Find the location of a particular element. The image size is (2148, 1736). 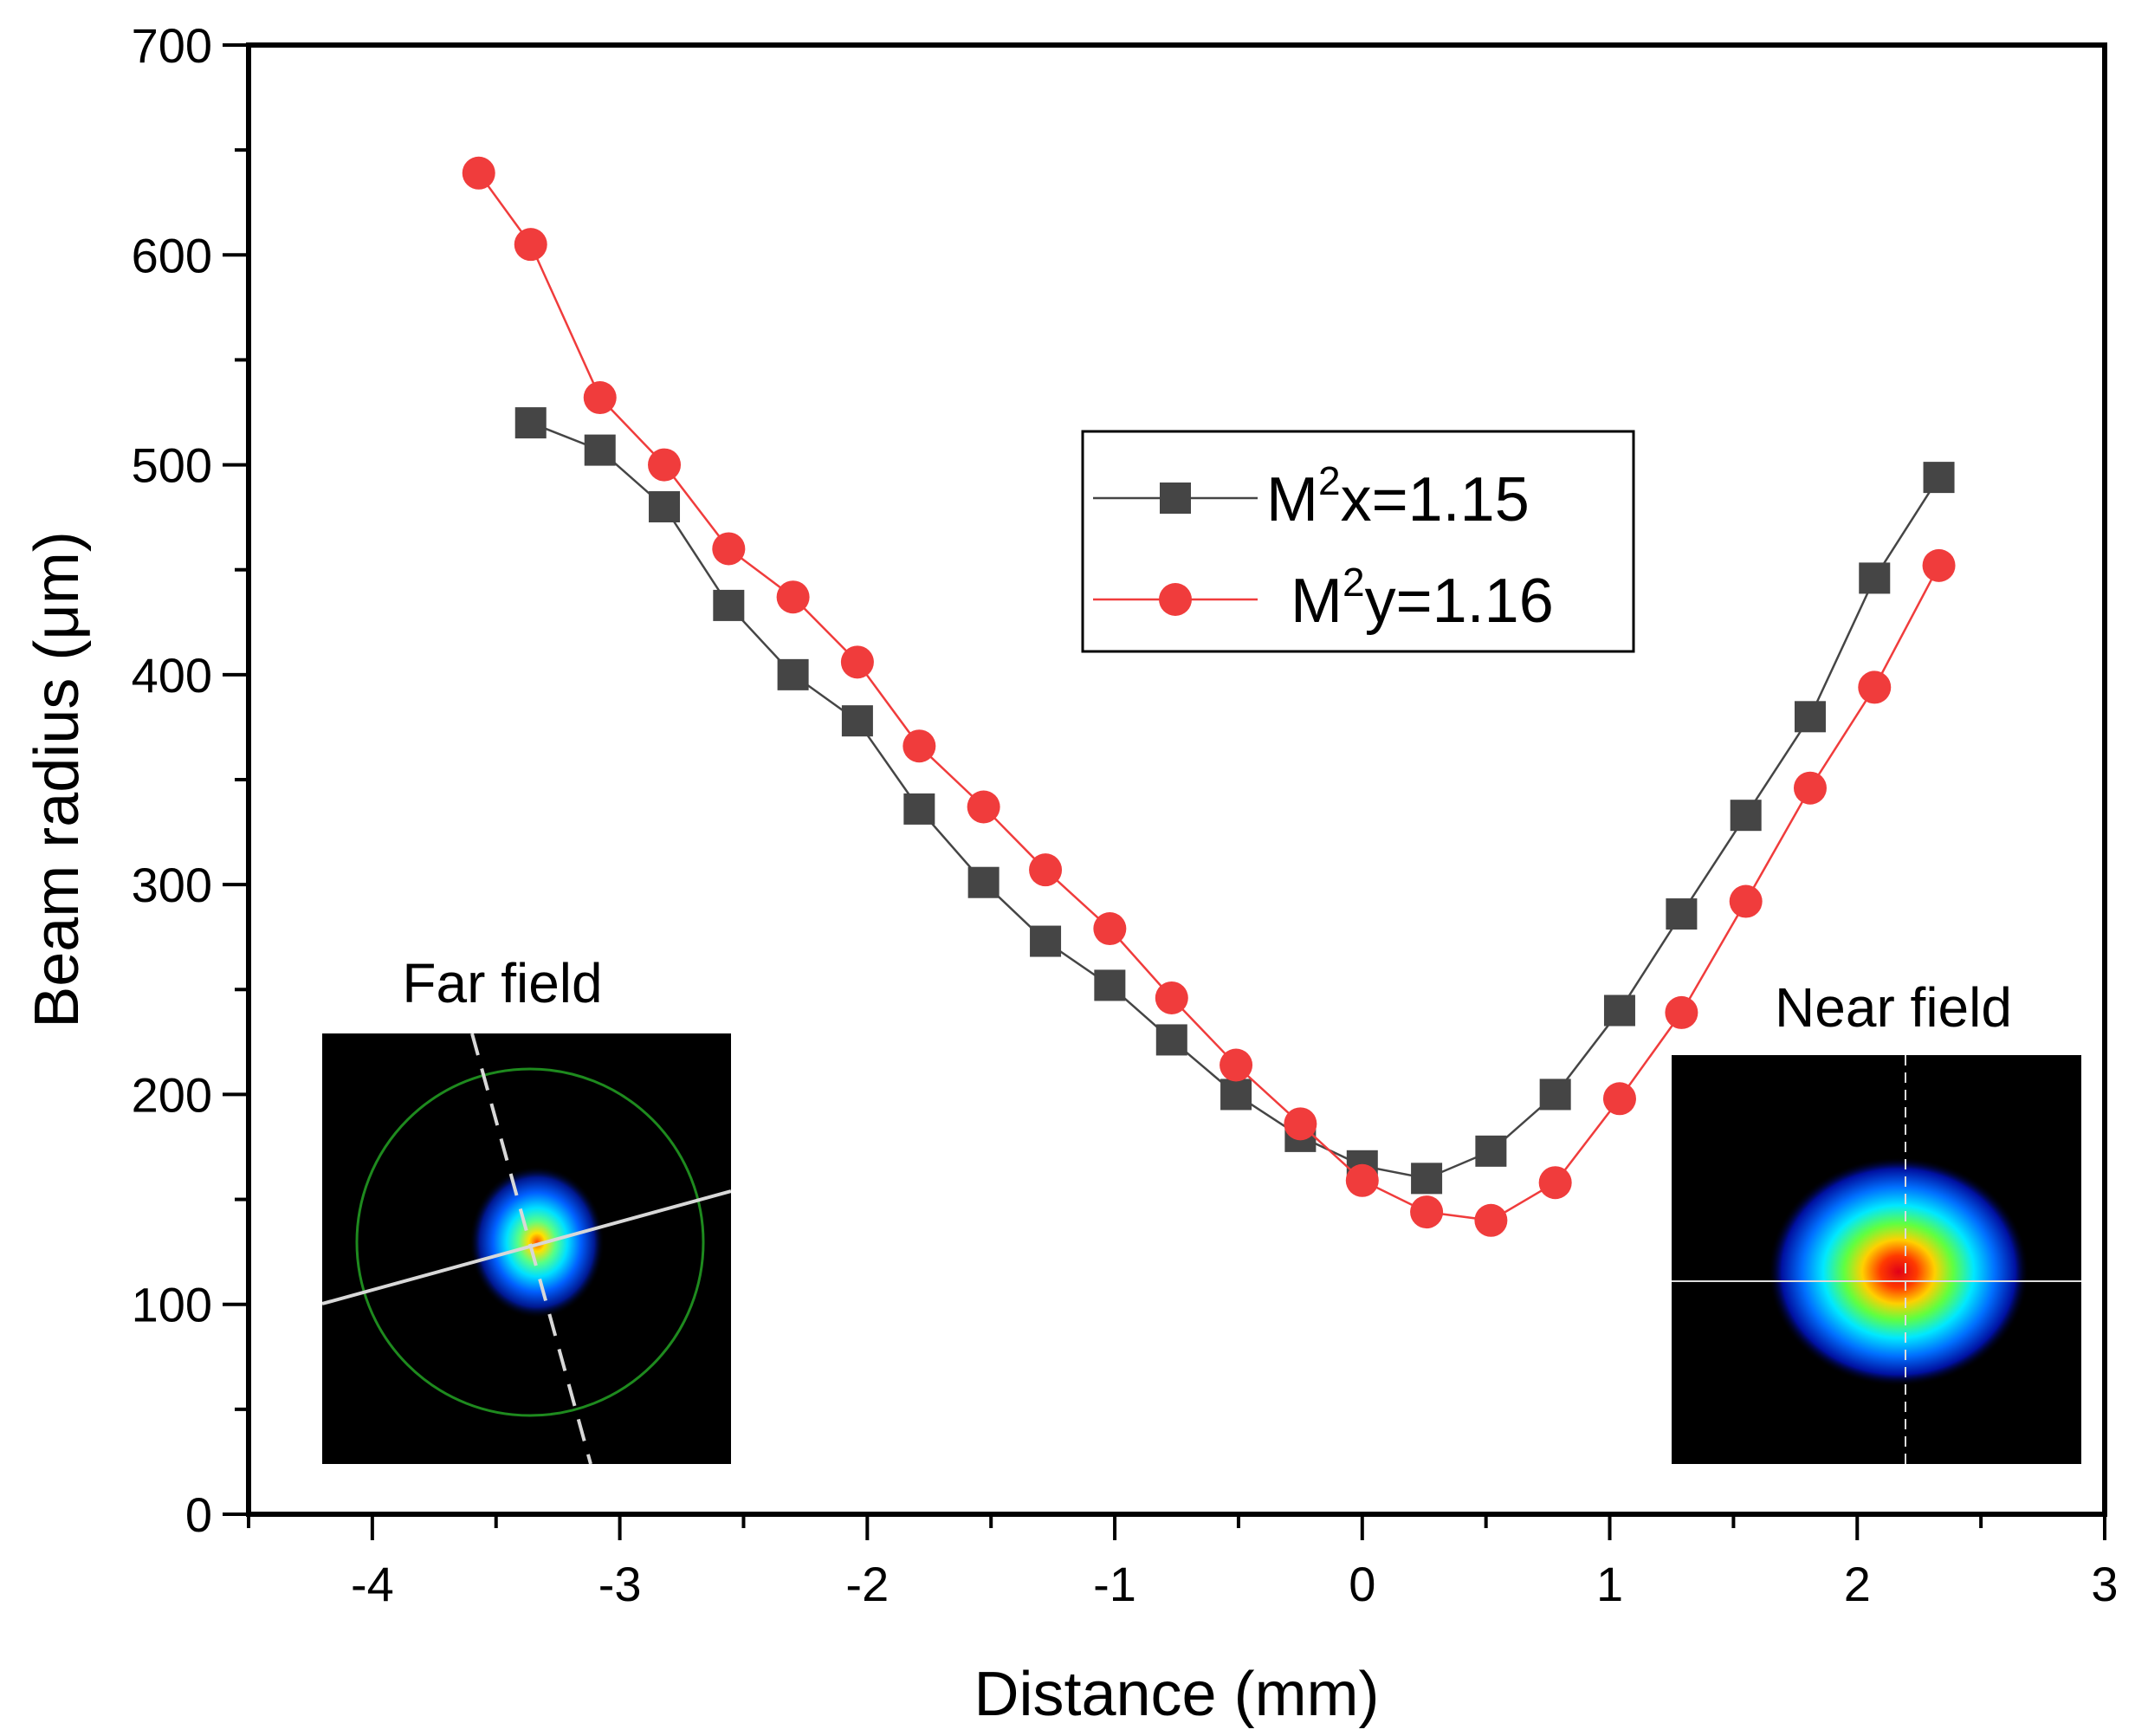

x-tick-label: -2 is located at coordinates (867, 1584).